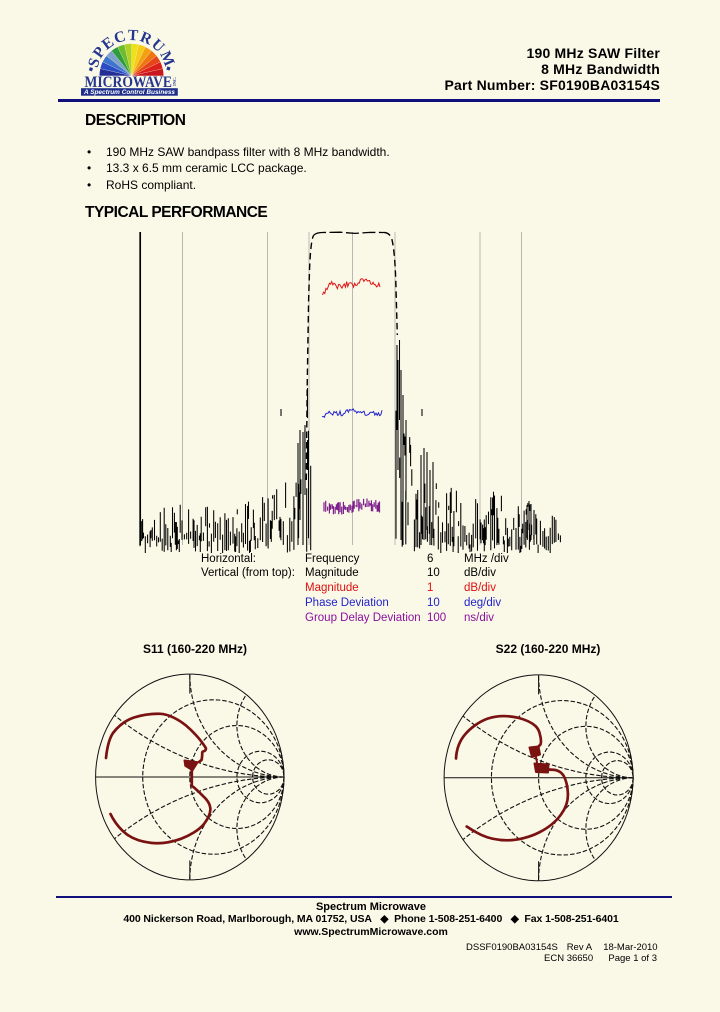  Describe the element at coordinates (129, 82) in the screenshot. I see `svg-text: MICROWAVE` at that location.